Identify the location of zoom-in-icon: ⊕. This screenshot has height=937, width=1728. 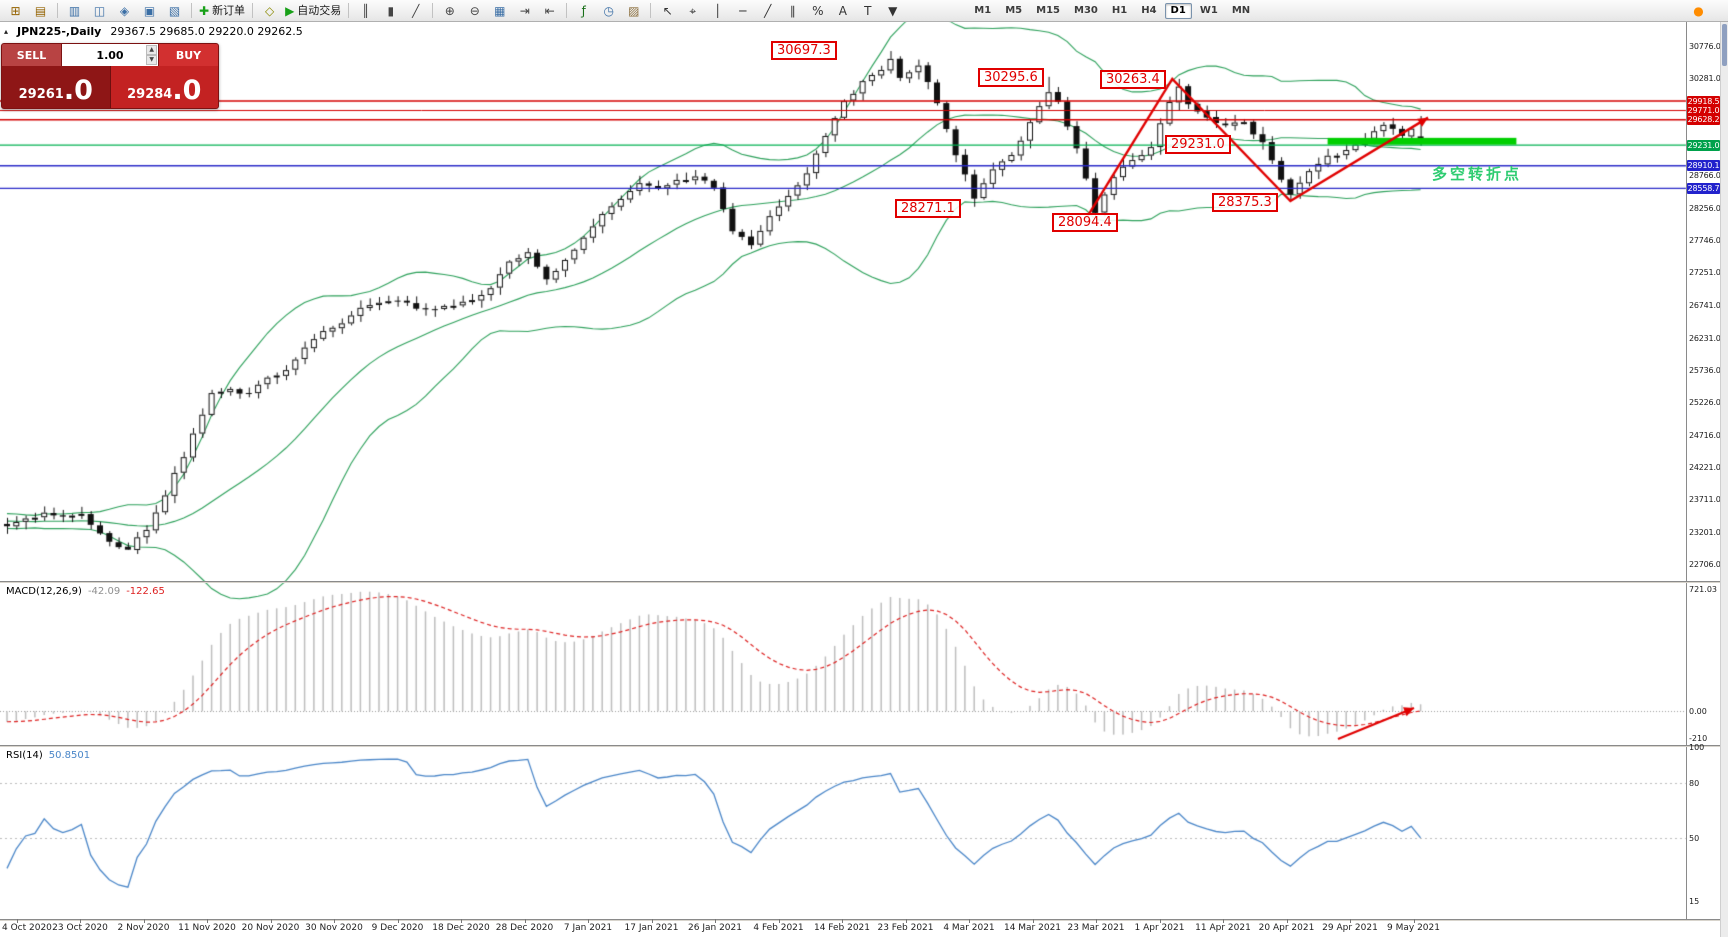
(449, 11).